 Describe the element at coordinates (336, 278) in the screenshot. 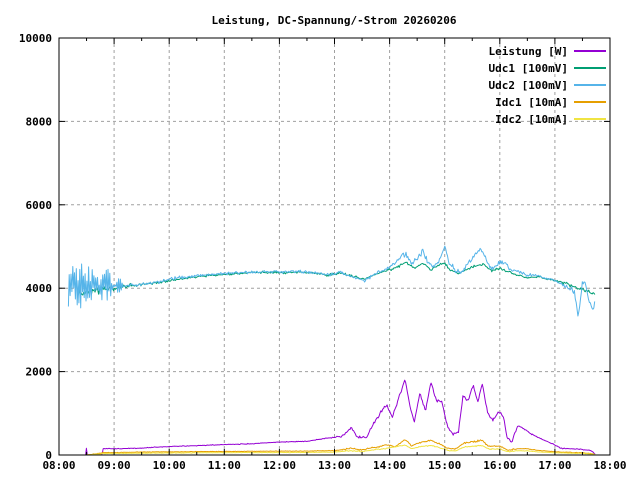

I see `series-line-udc1-100mv` at that location.